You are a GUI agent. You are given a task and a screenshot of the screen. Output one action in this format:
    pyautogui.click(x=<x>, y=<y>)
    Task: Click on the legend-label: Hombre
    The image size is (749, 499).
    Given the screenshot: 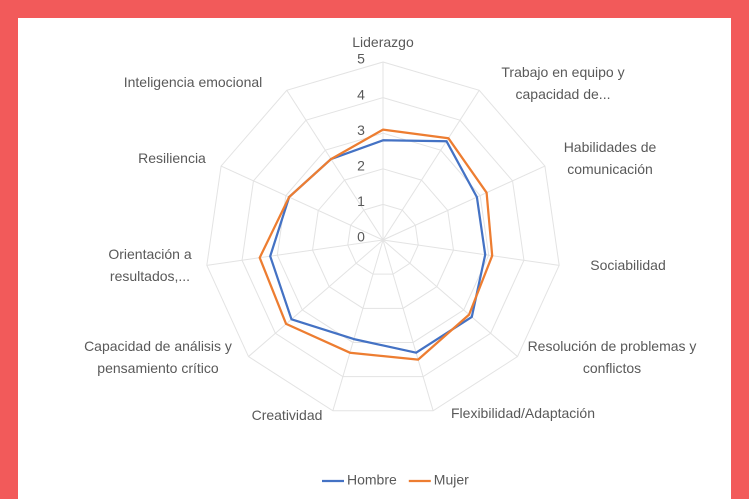 What is the action you would take?
    pyautogui.click(x=372, y=480)
    